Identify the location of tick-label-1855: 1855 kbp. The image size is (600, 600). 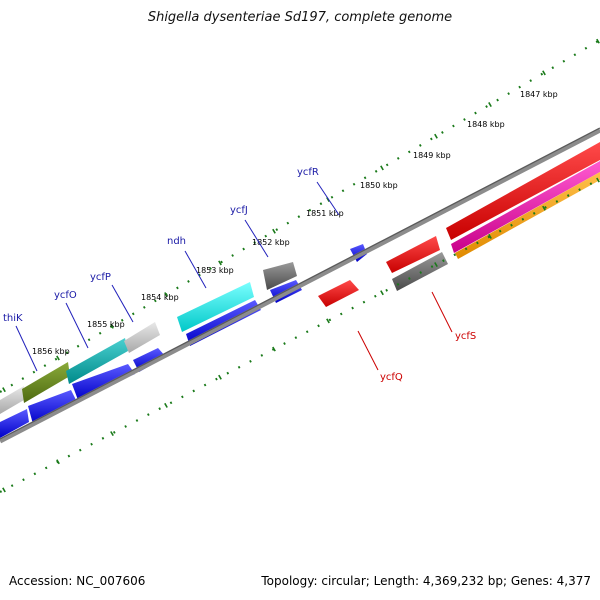
(106, 324).